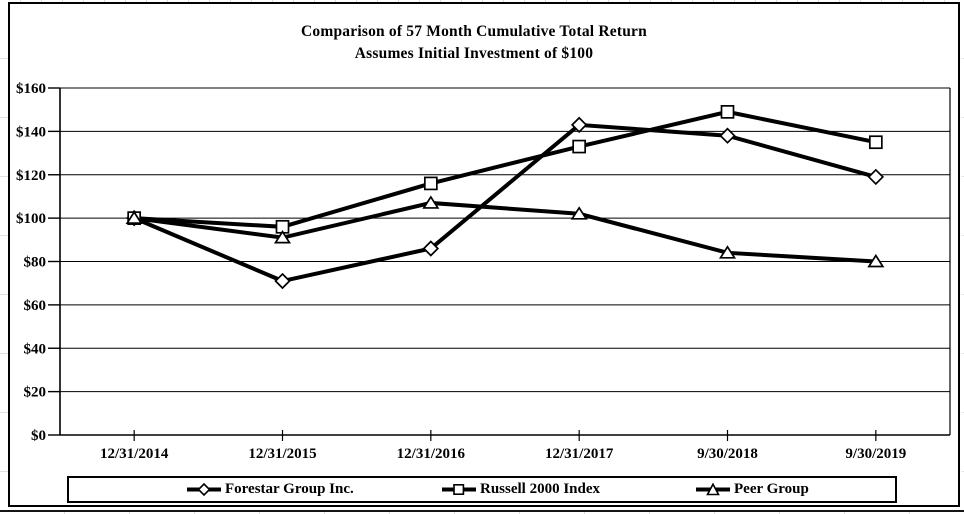 The width and height of the screenshot is (964, 514). I want to click on y-tick-label: $0, so click(38, 436).